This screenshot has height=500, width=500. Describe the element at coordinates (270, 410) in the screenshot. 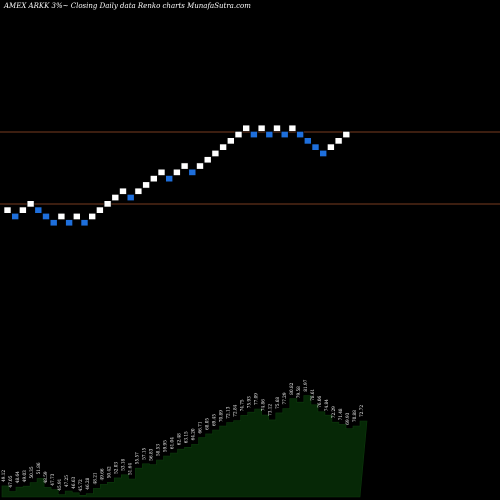

I see `value-label: 73.12` at that location.